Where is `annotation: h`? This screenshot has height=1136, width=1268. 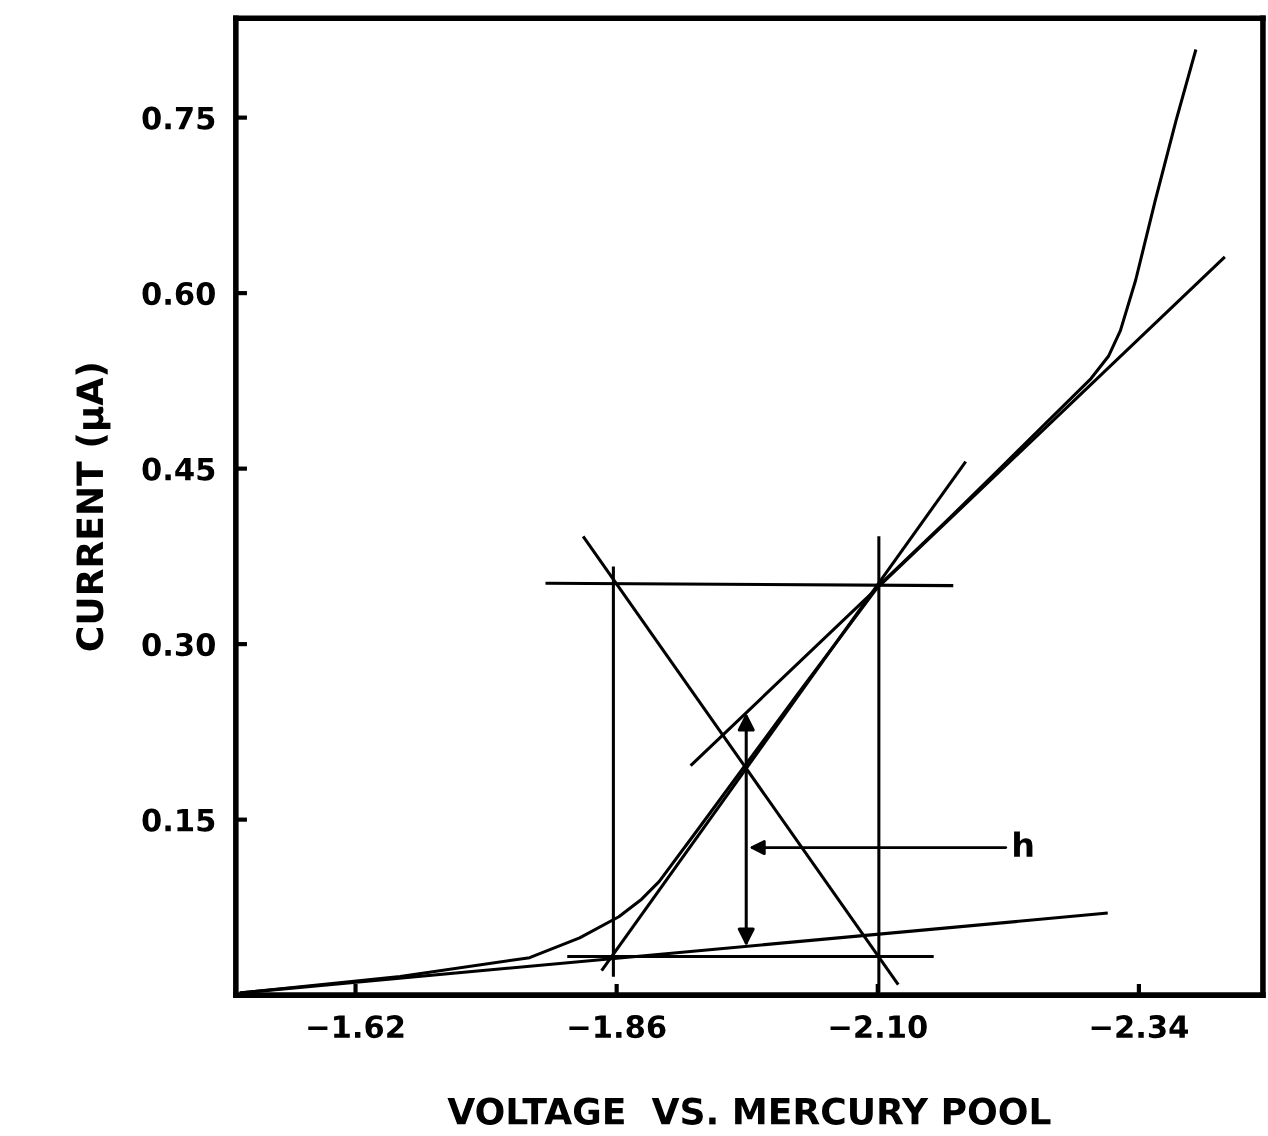
annotation: h is located at coordinates (1023, 844).